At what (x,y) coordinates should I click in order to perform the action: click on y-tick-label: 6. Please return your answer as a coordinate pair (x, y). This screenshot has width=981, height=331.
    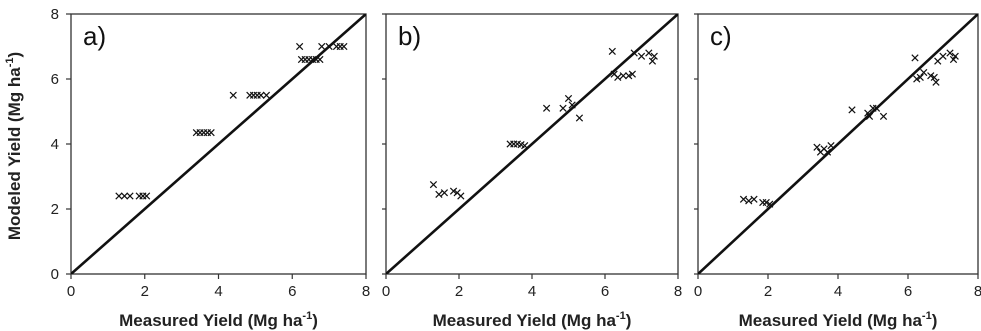
    Looking at the image, I should click on (55, 79).